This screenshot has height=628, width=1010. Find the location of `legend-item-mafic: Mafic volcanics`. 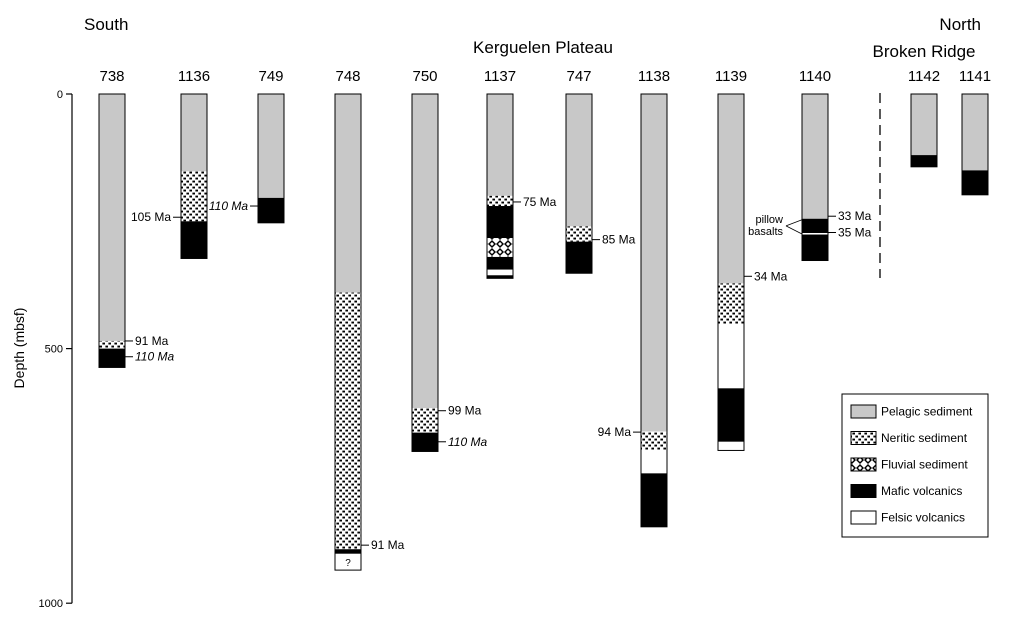

legend-item-mafic: Mafic volcanics is located at coordinates (906, 491).